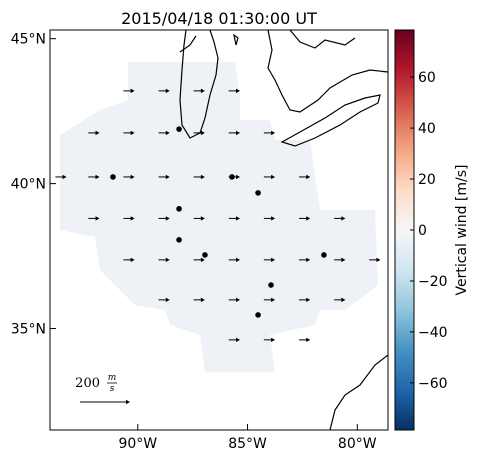 This screenshot has height=464, width=478. I want to click on colorbar-tick-label: 0, so click(422, 231).